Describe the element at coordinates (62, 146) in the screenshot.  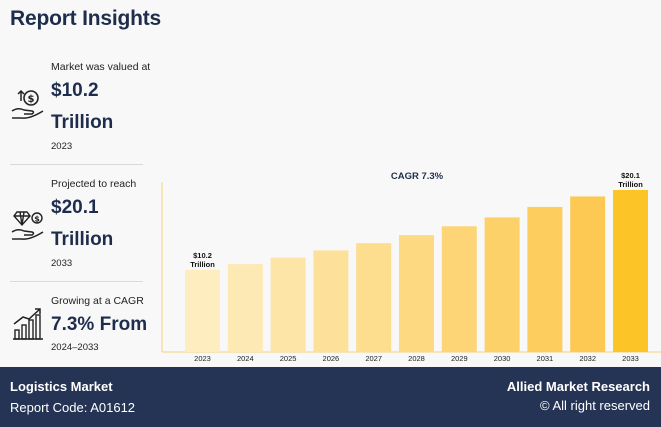
I see `stat-year: 2023` at that location.